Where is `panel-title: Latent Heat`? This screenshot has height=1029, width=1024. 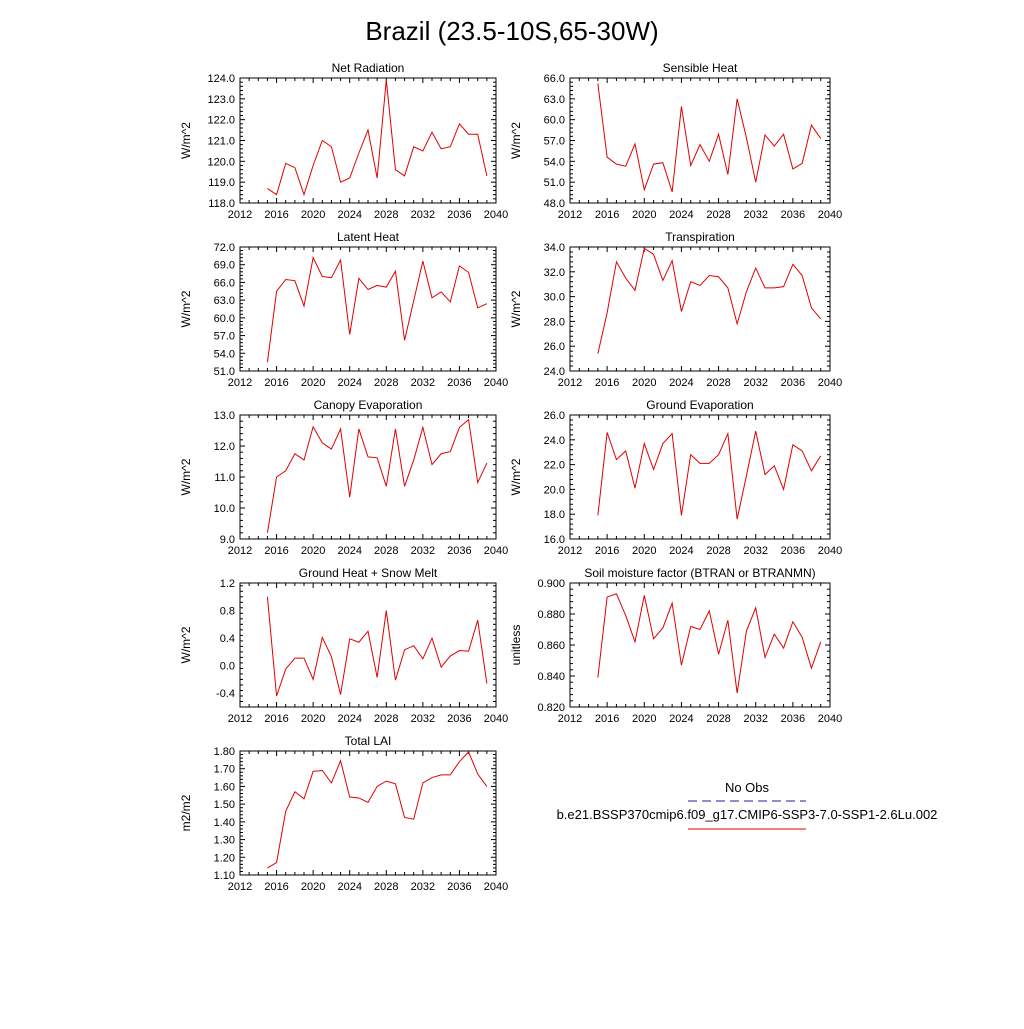
panel-title: Latent Heat is located at coordinates (368, 237).